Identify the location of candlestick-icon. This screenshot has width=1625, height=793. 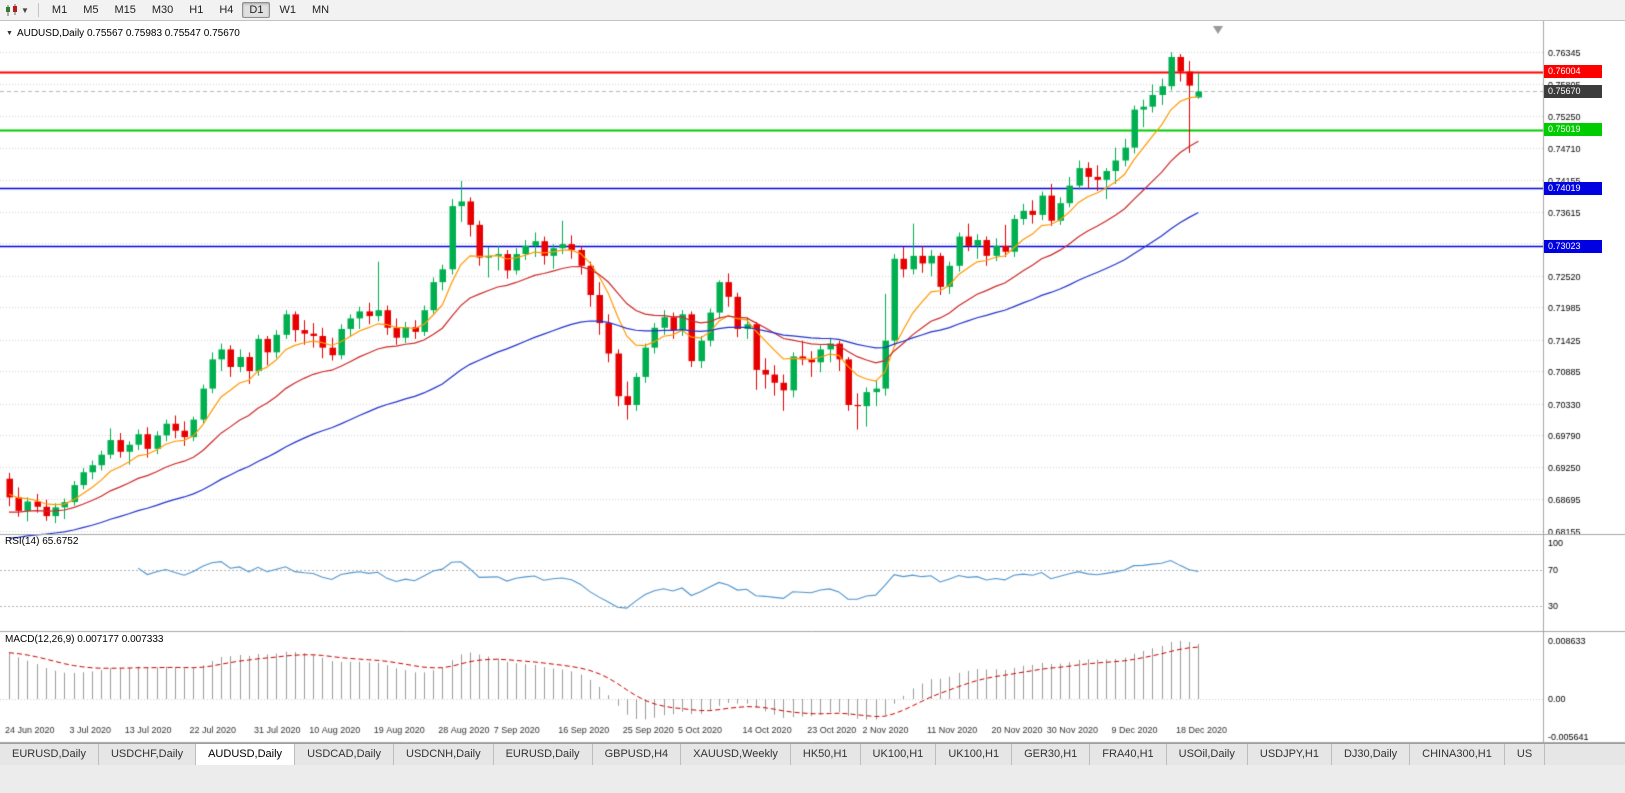
(11, 9).